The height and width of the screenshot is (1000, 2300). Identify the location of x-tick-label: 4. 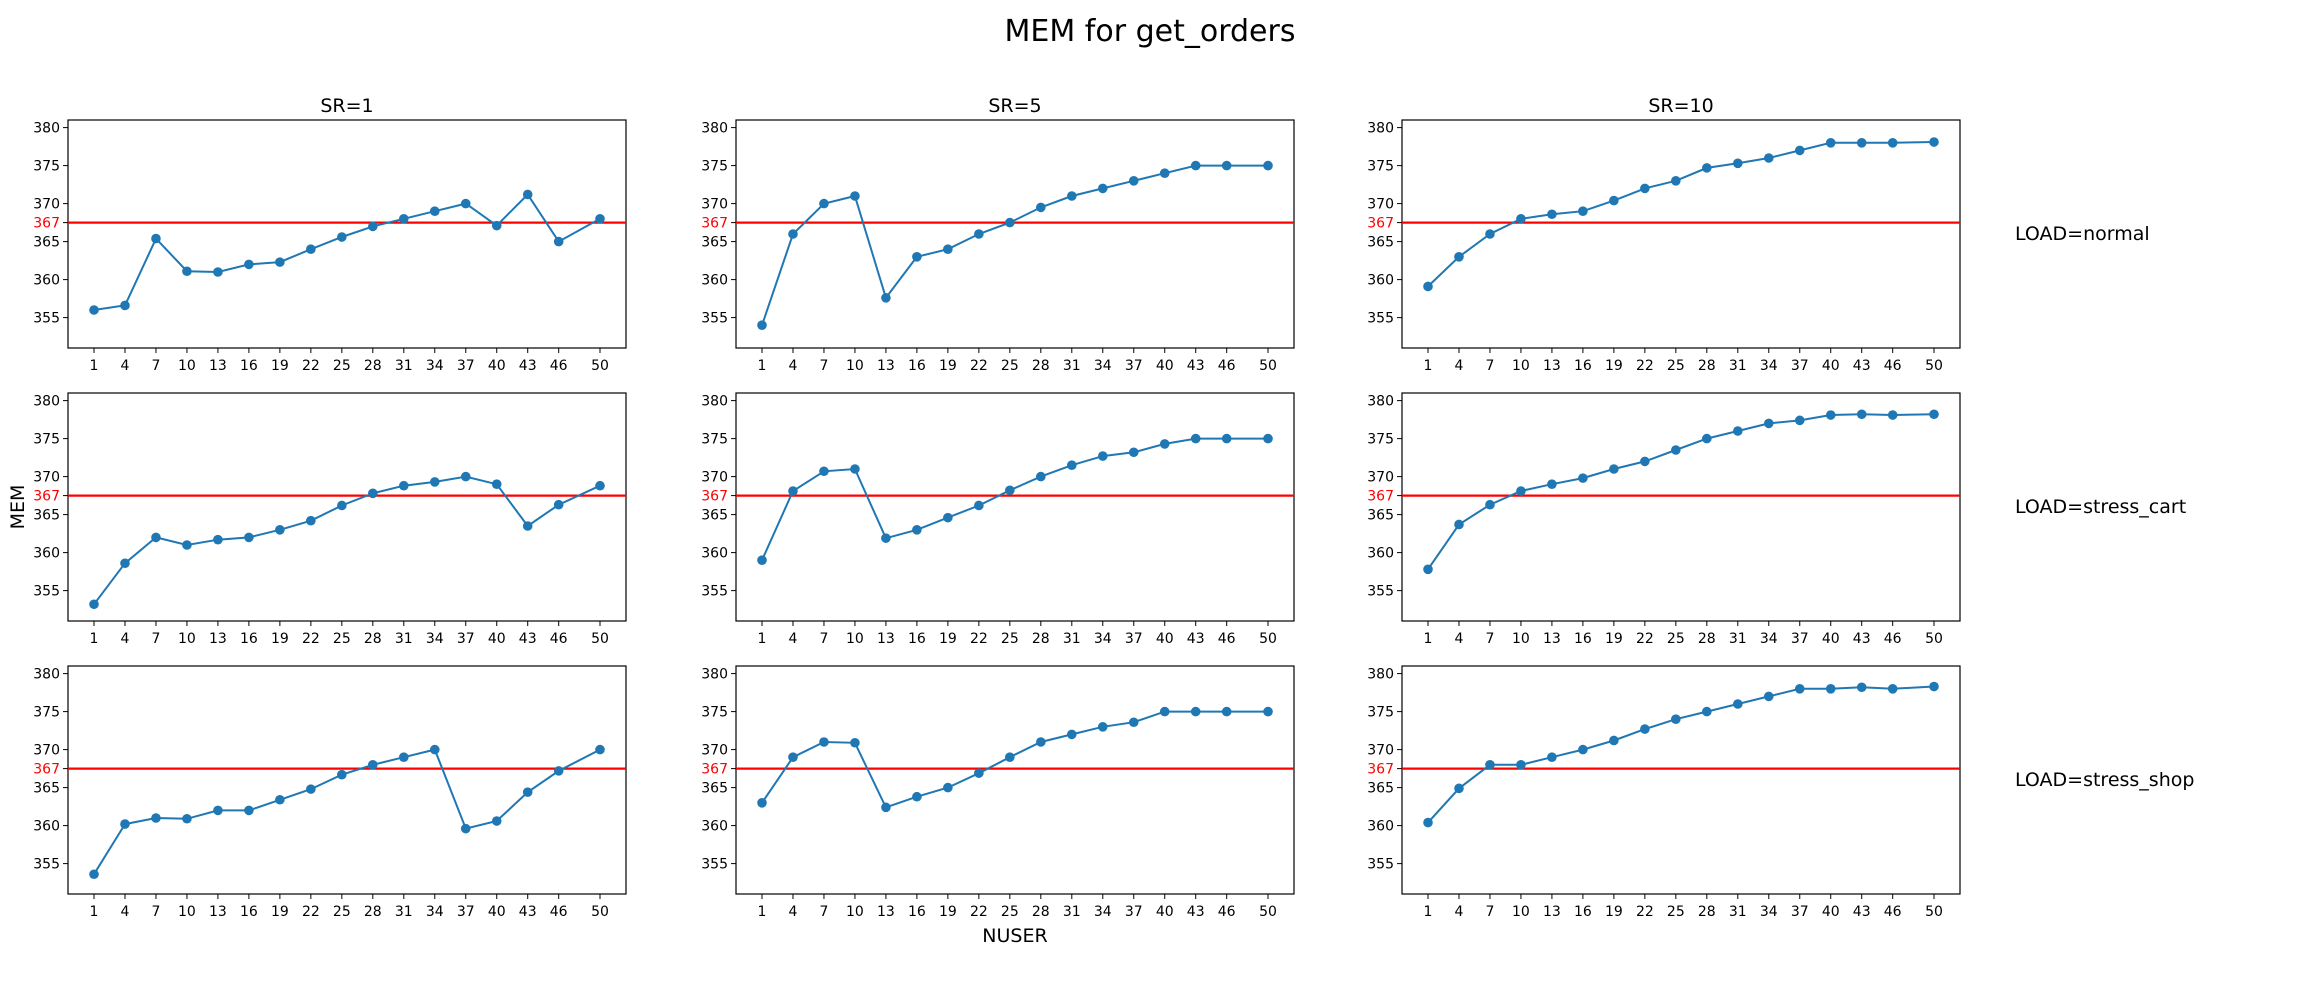
(1459, 639).